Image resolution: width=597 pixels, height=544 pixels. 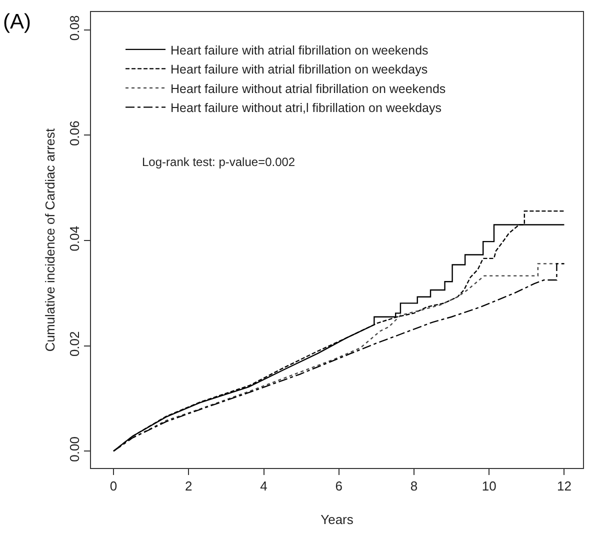 What do you see at coordinates (74, 239) in the screenshot?
I see `y-tick-label: 0.04` at bounding box center [74, 239].